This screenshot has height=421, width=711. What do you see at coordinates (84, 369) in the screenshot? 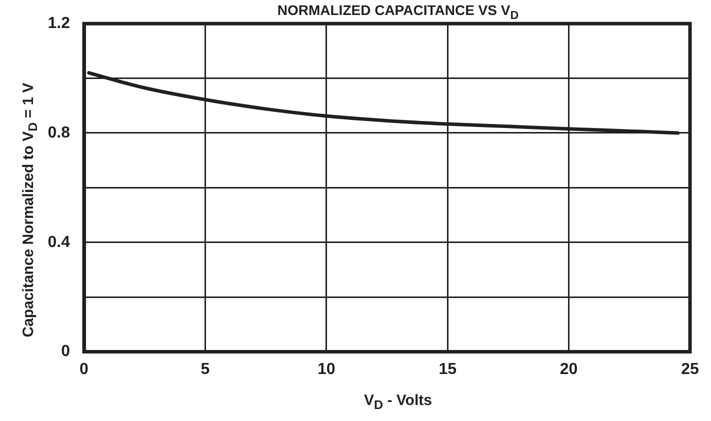
I see `x-tick-label: 0` at bounding box center [84, 369].